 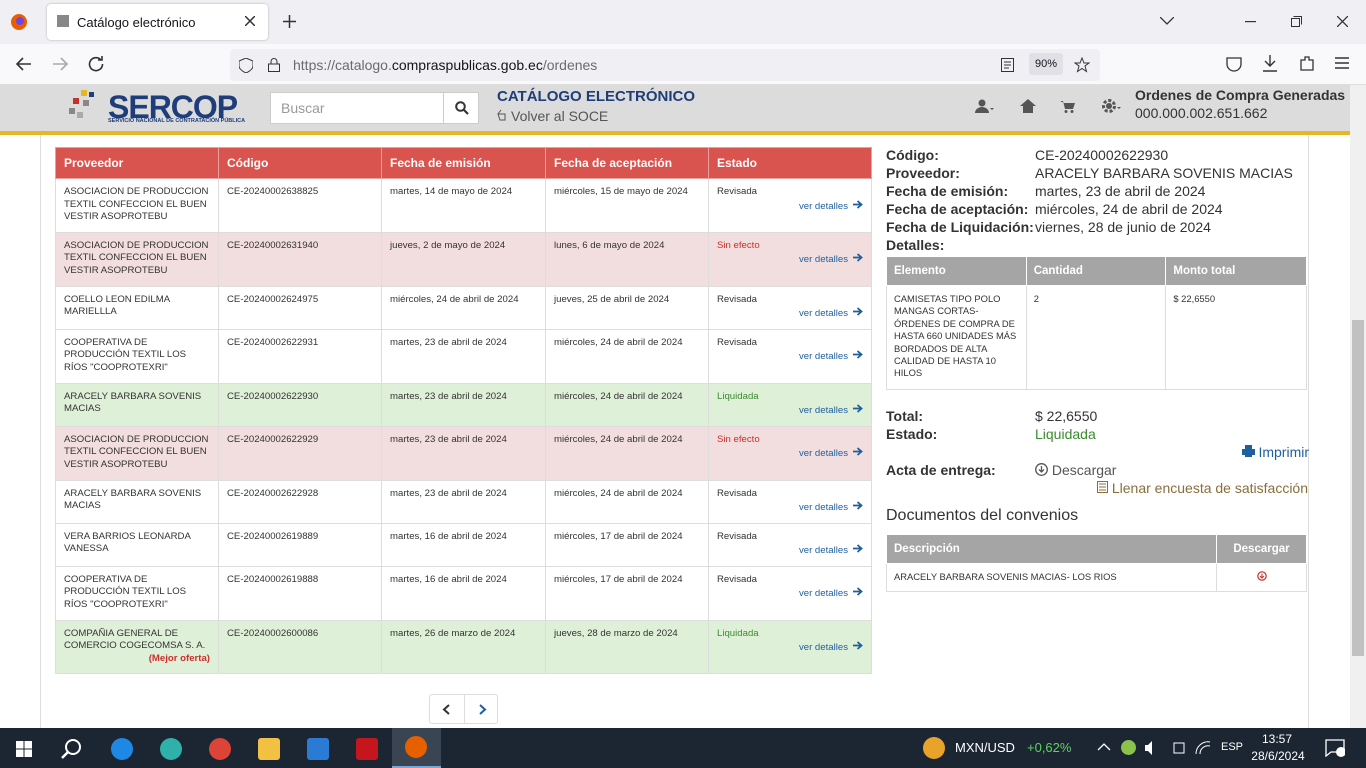 What do you see at coordinates (318, 749) in the screenshot?
I see `mail-icon` at bounding box center [318, 749].